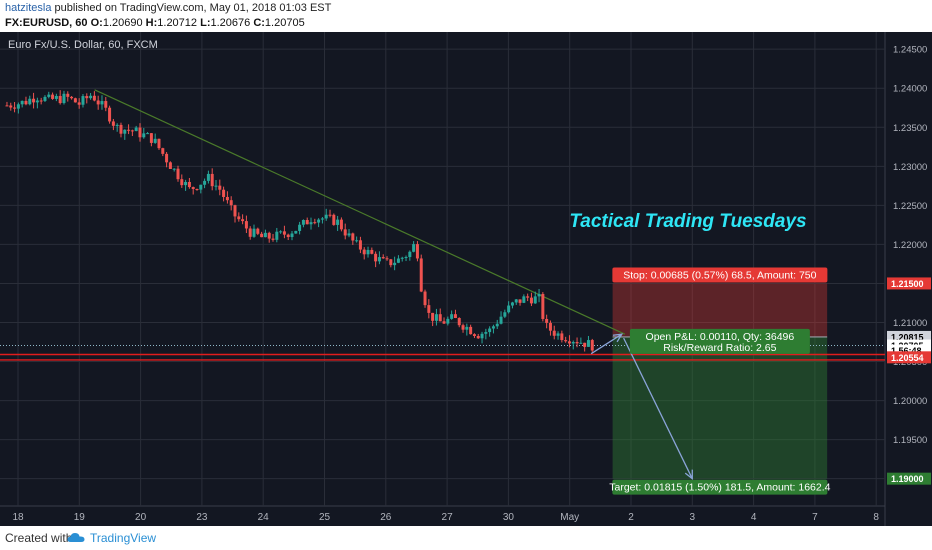 This screenshot has width=932, height=550. What do you see at coordinates (719, 348) in the screenshot?
I see `open-pnl-label: Risk/Reward Ratio: 2.65` at bounding box center [719, 348].